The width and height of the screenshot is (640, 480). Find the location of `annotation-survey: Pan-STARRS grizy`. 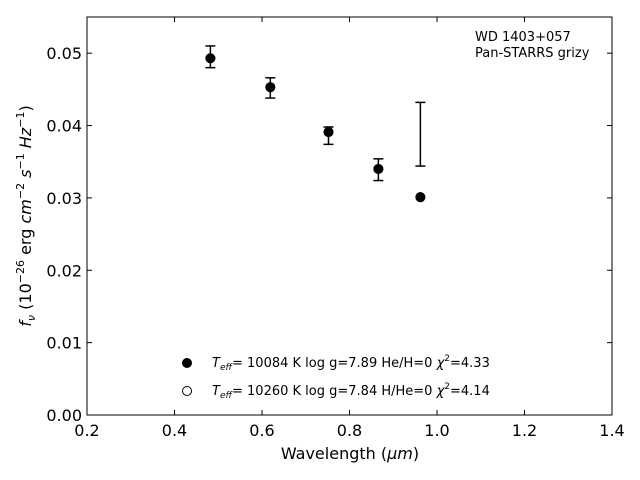

annotation-survey: Pan-STARRS grizy is located at coordinates (532, 53).